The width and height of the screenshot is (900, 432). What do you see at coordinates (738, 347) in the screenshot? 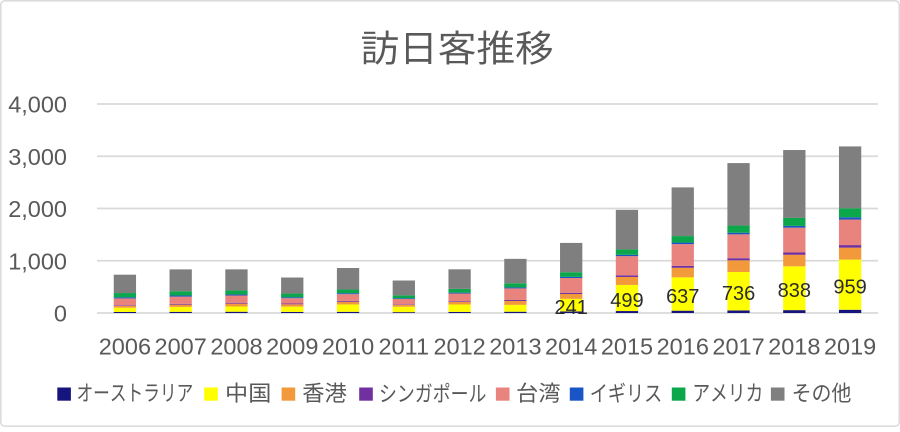
I see `svg-text: 2017` at bounding box center [738, 347].